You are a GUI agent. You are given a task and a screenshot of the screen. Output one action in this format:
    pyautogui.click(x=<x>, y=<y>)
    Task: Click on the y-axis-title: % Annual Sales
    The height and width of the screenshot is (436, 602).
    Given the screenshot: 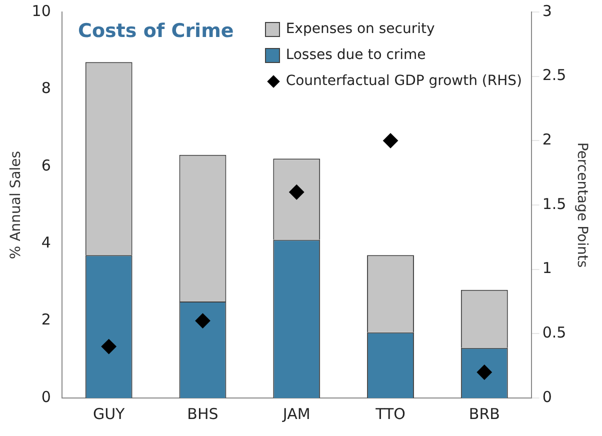 What is the action you would take?
    pyautogui.click(x=16, y=205)
    